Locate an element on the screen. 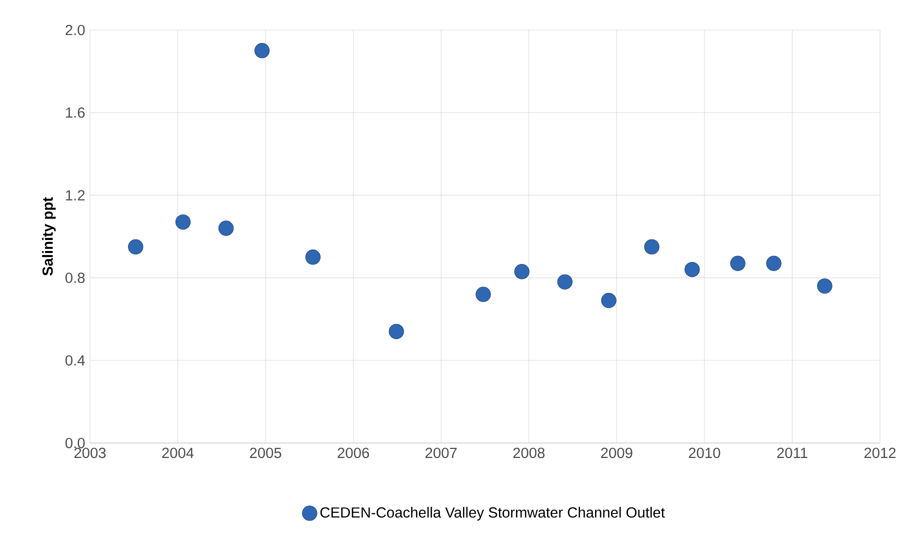 This screenshot has width=910, height=536. x-tick-label: 2010 is located at coordinates (704, 453).